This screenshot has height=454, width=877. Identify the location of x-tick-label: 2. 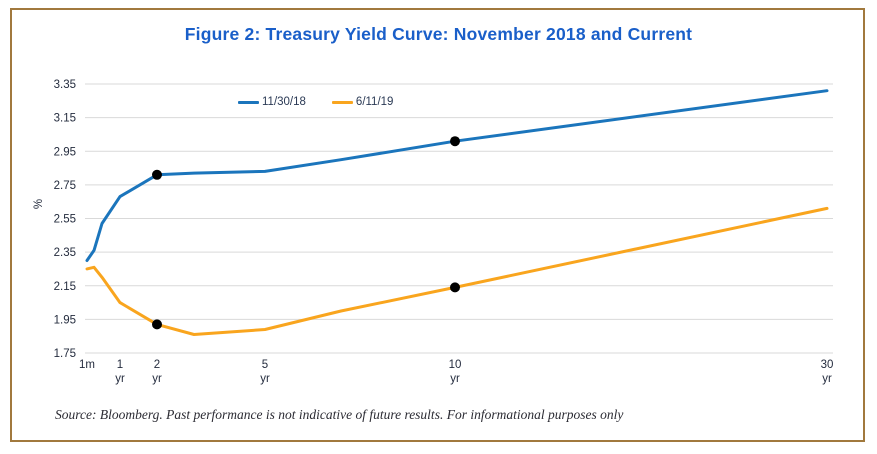
(157, 365).